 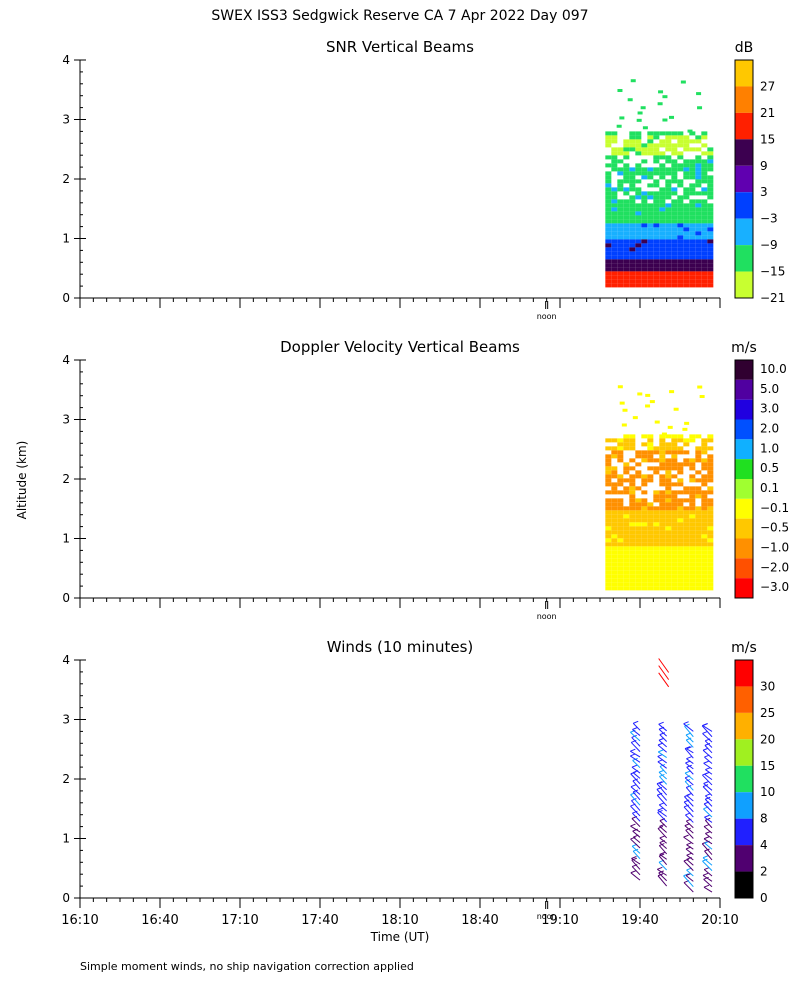 I want to click on y-tick-label: 0, so click(x=66, y=898).